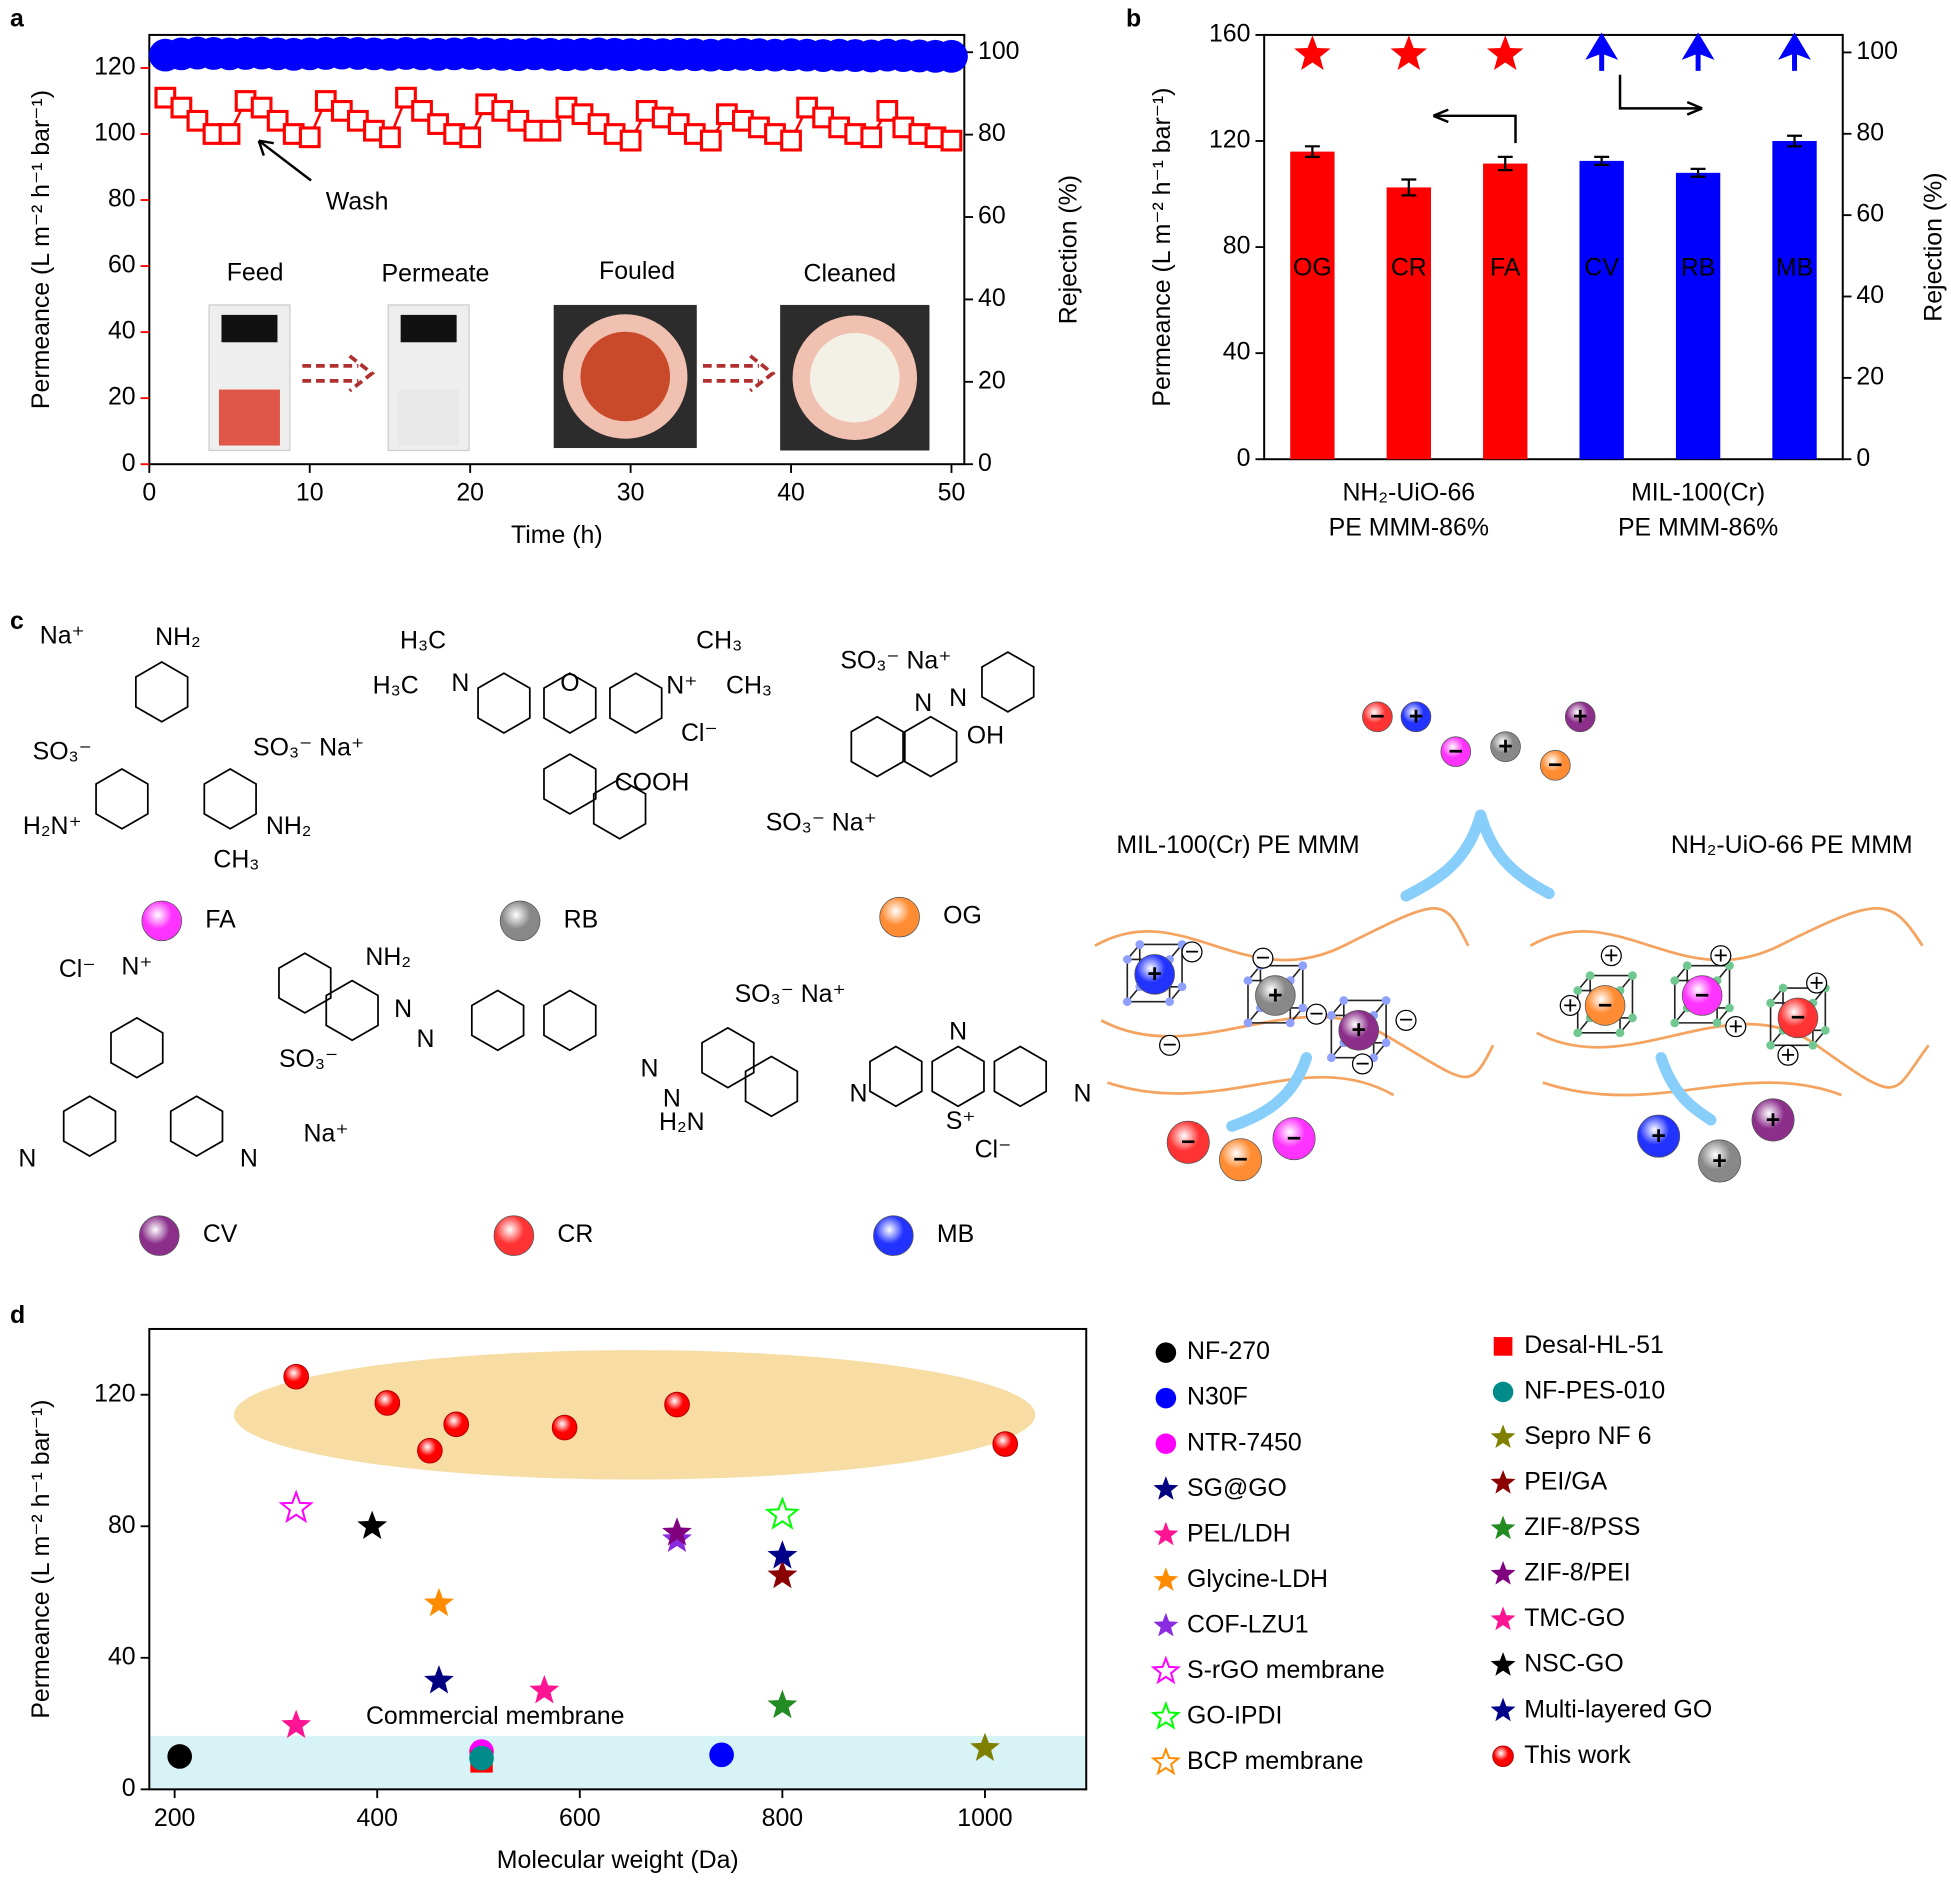  I want to click on annotation: Commercial membrane, so click(495, 1716).